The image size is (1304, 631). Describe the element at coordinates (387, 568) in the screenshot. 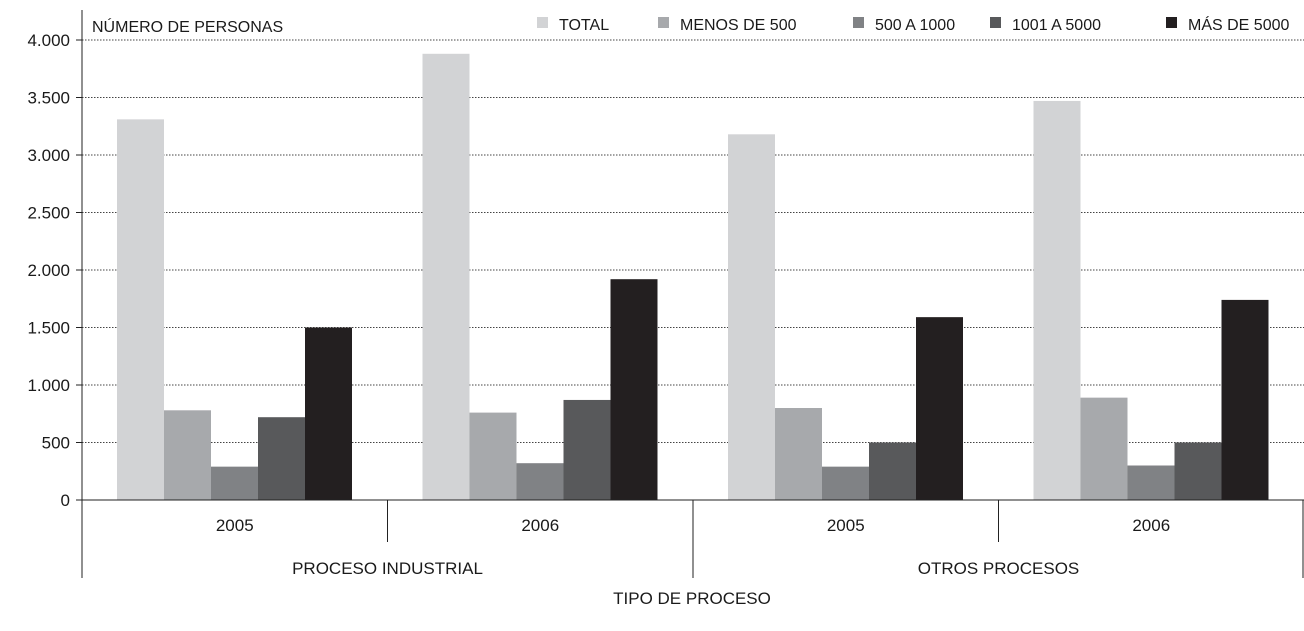

I see `group-label: PROCESO INDUSTRIAL` at that location.